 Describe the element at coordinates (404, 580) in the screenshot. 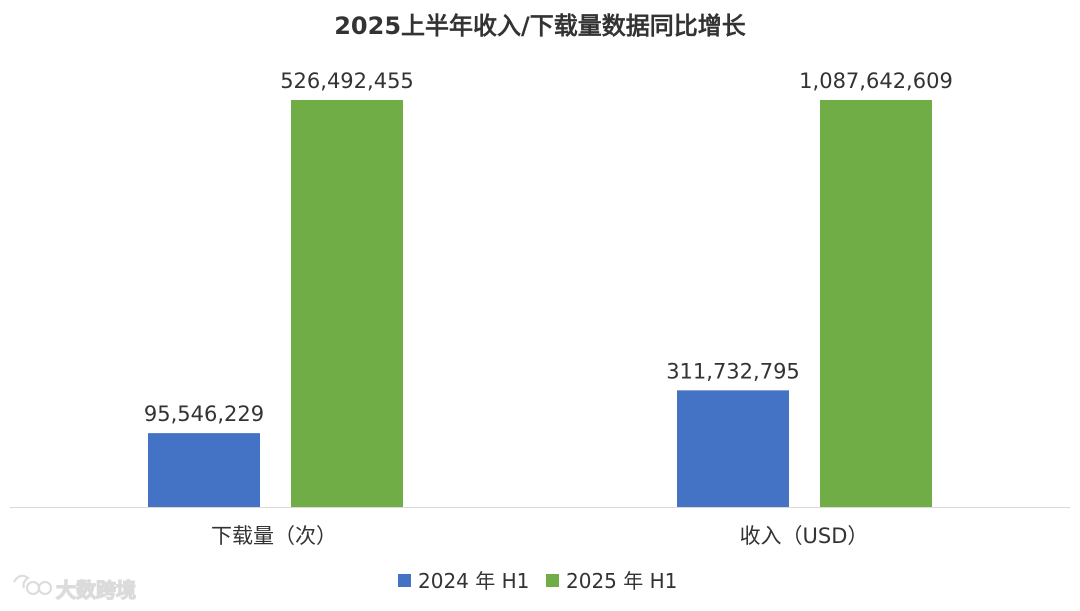

I see `legend-swatch-2024-h1` at that location.